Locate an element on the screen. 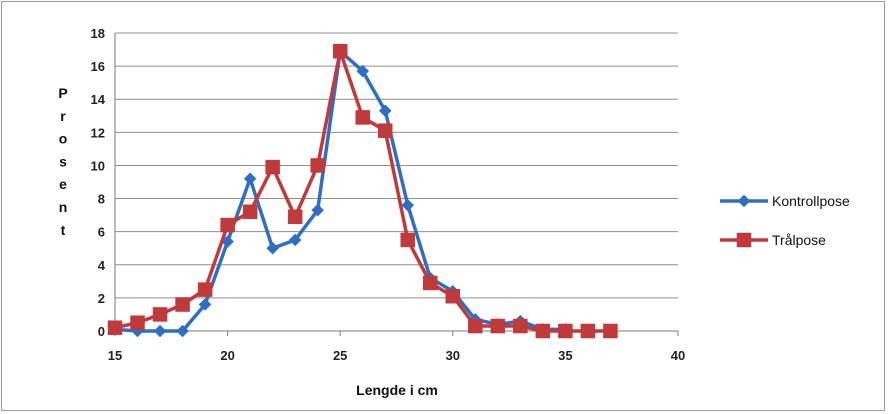 The image size is (888, 414). y-axis-title-letter: e is located at coordinates (63, 184).